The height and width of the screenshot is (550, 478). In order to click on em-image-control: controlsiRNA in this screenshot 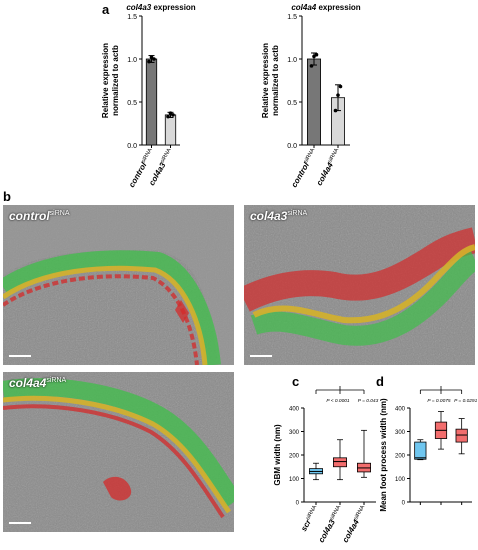, I will do `click(118, 285)`.